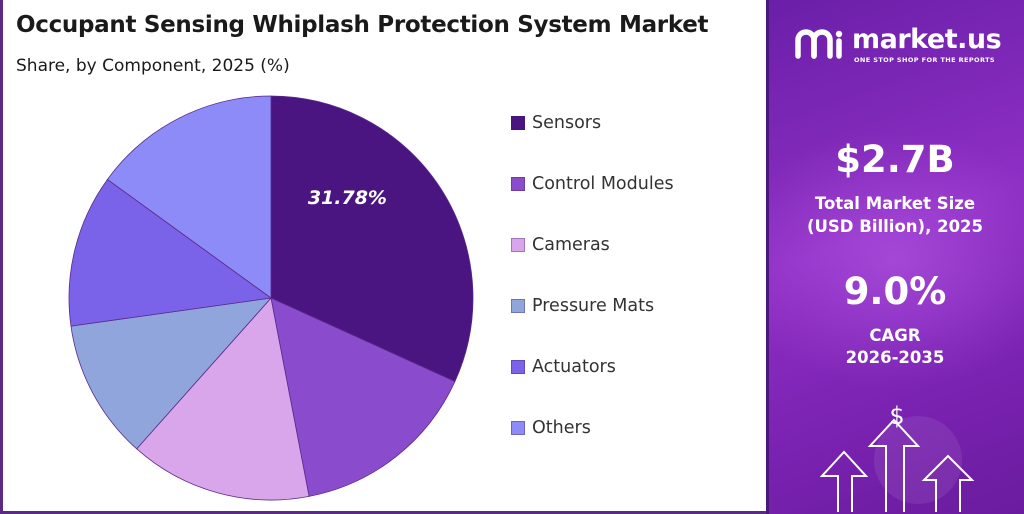  Describe the element at coordinates (593, 306) in the screenshot. I see `legend-label: Pressure Mats` at that location.